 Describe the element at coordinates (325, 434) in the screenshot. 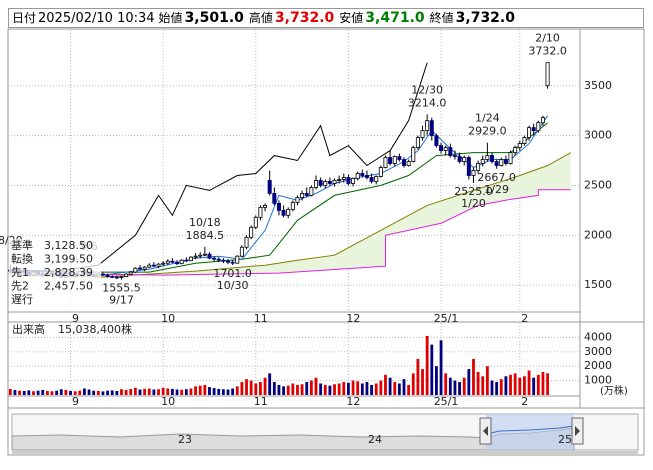

I see `navigator: 23 24 25` at that location.